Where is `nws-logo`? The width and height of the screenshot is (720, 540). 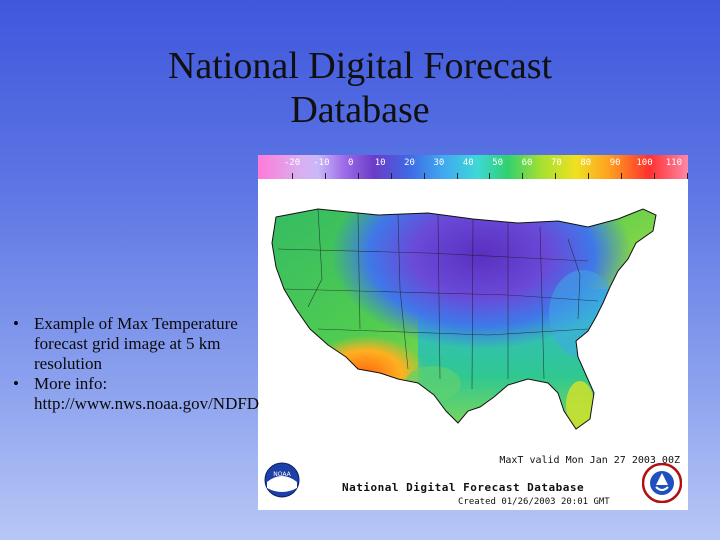 nws-logo is located at coordinates (662, 483).